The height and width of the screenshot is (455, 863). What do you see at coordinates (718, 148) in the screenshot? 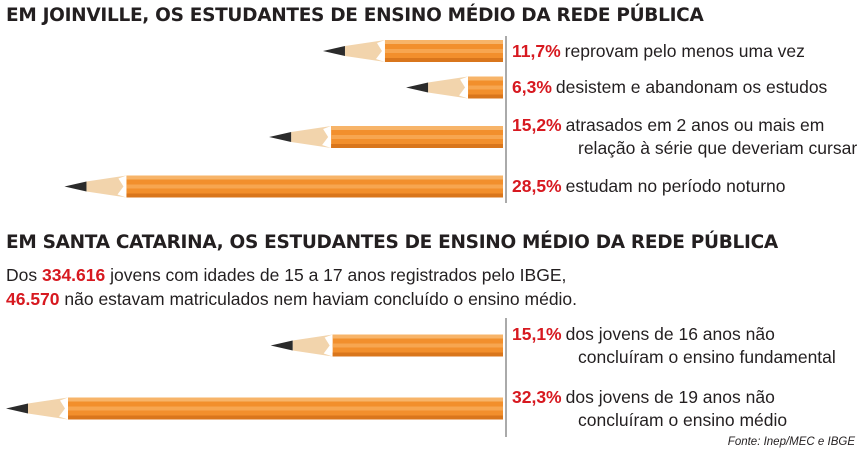
I see `bar-description-line: relação à série que deveriam cursar` at bounding box center [718, 148].